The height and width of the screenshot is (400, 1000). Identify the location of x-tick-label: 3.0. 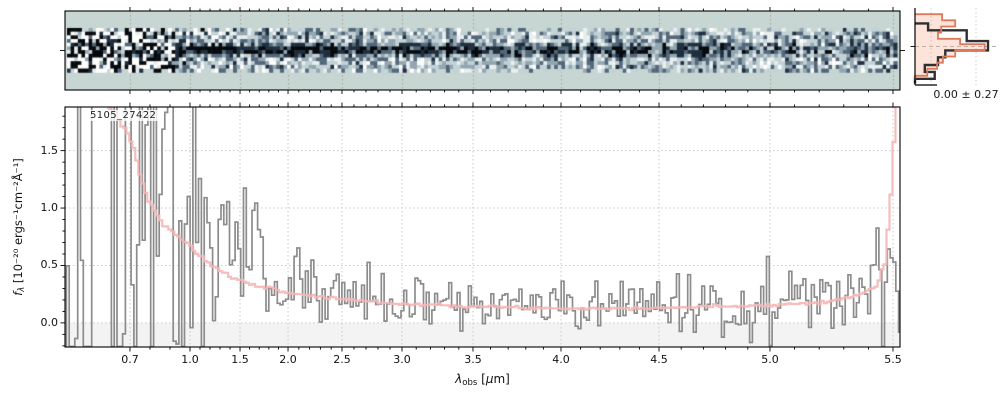
(402, 359).